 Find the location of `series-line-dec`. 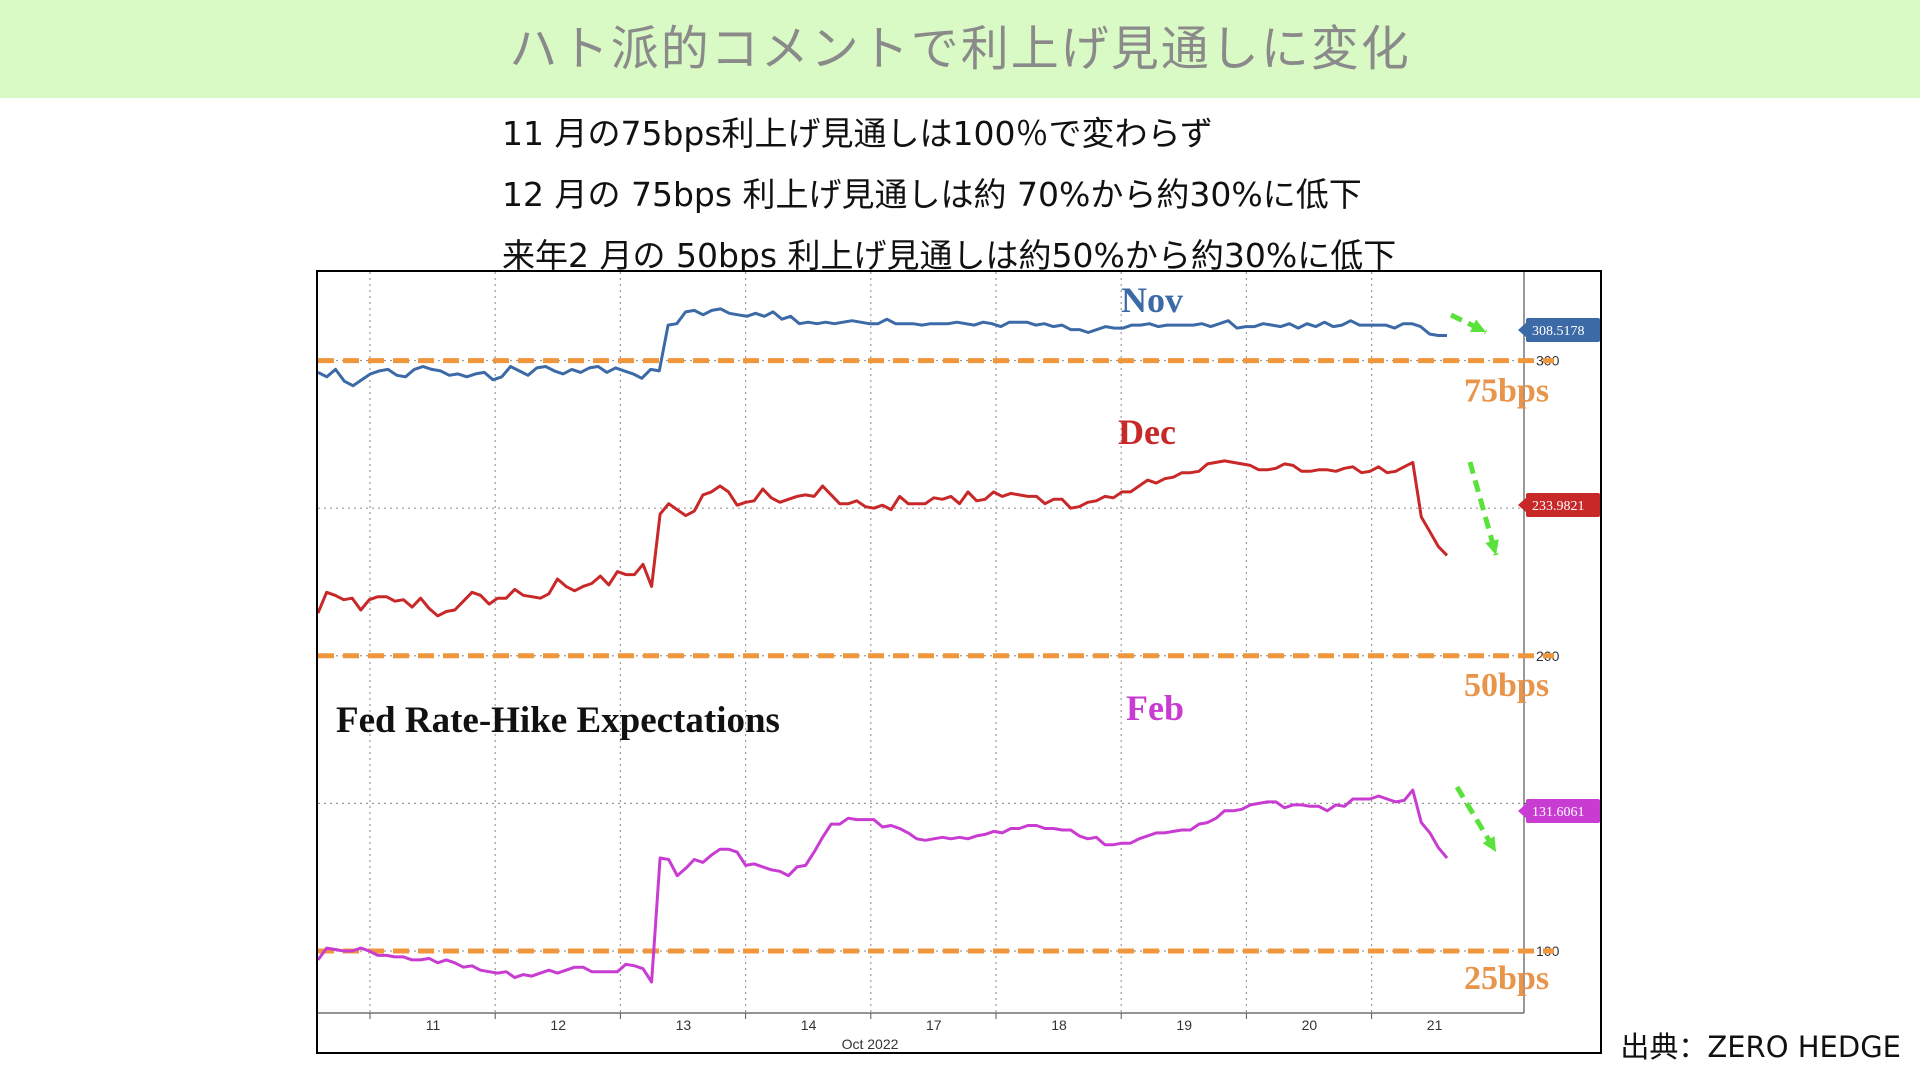

series-line-dec is located at coordinates (883, 538).